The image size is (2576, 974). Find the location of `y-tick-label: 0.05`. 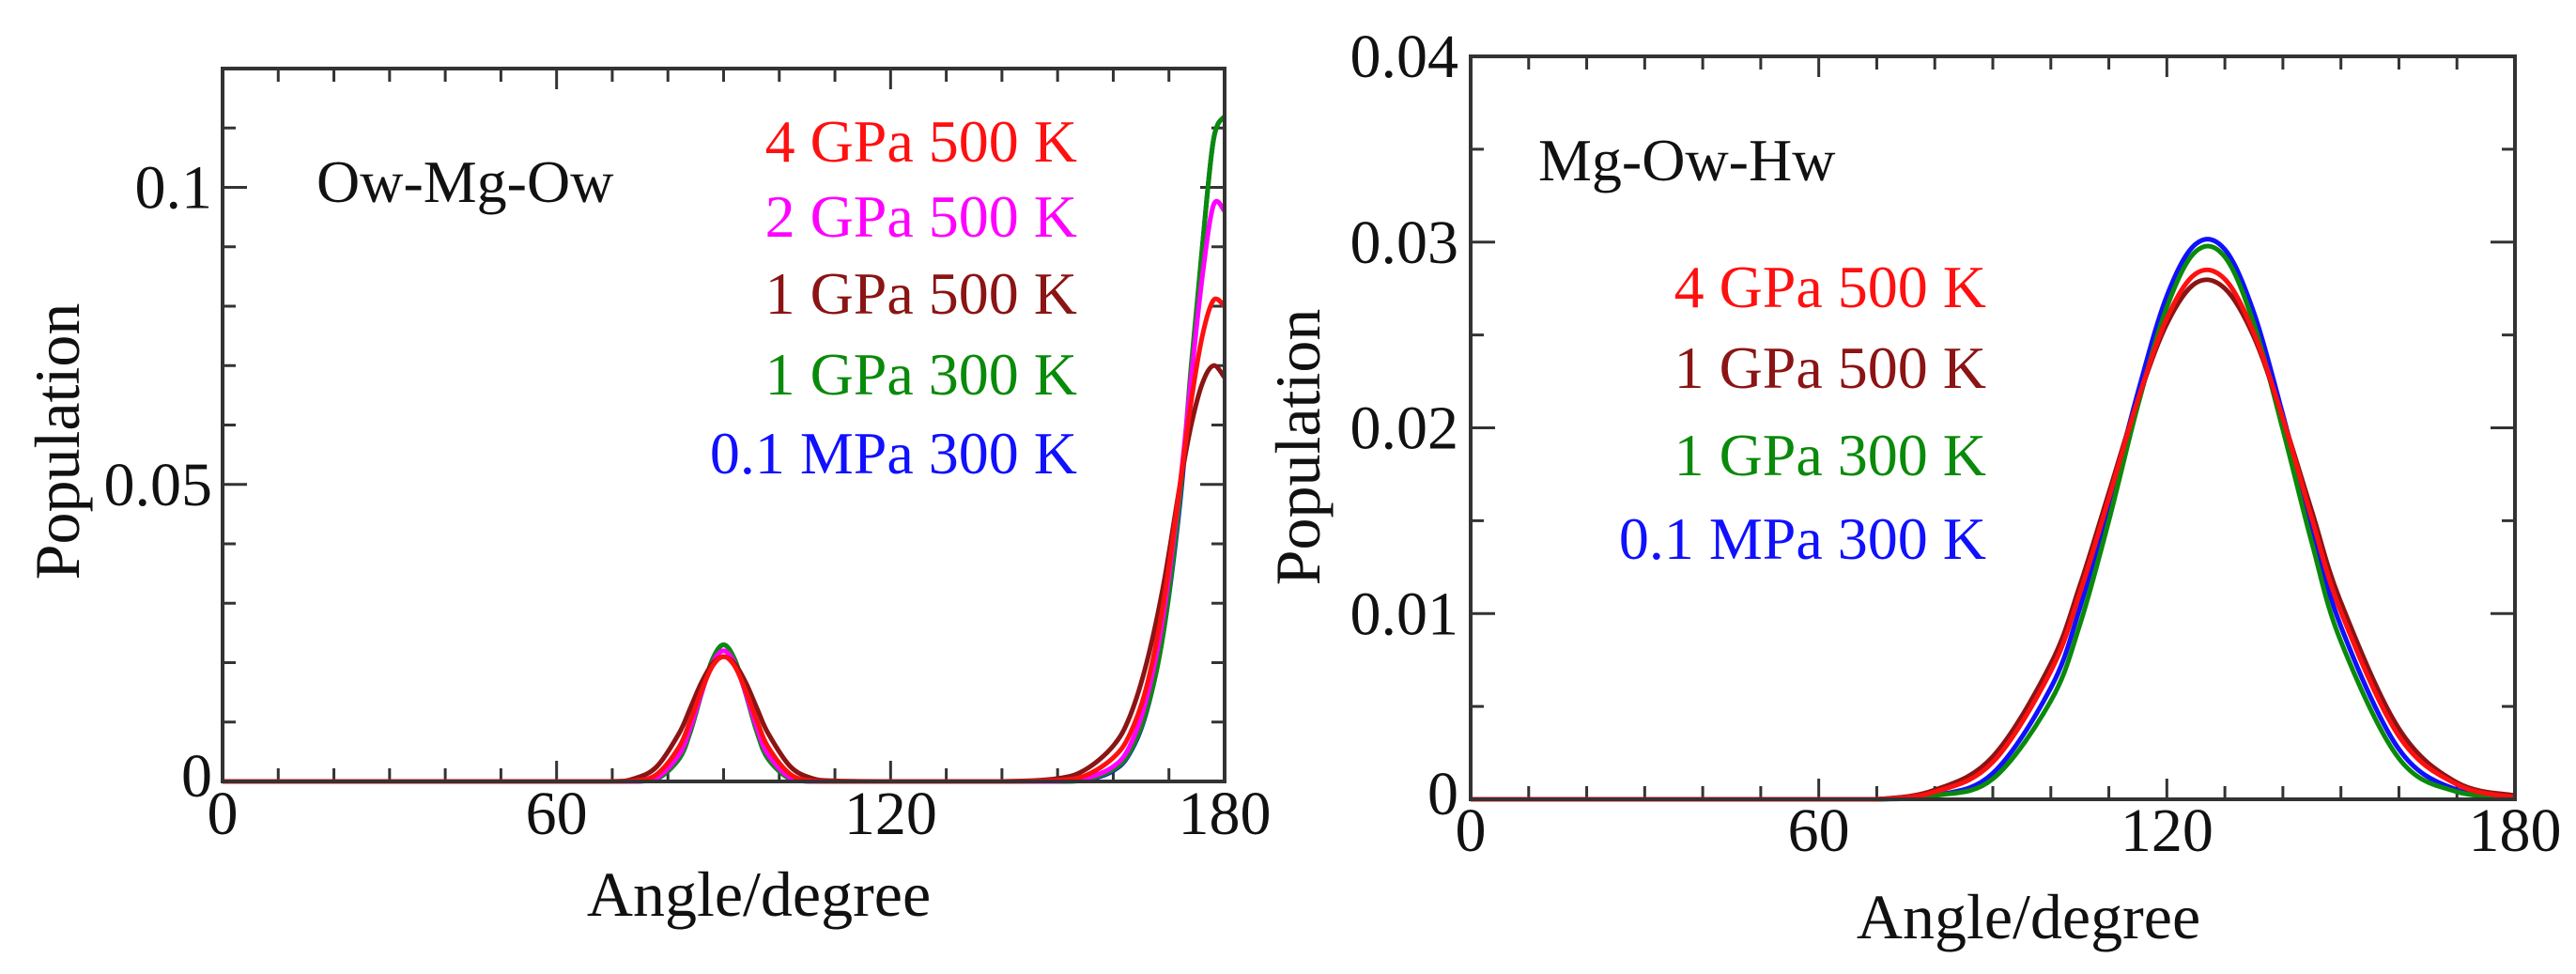

y-tick-label: 0.05 is located at coordinates (158, 485).